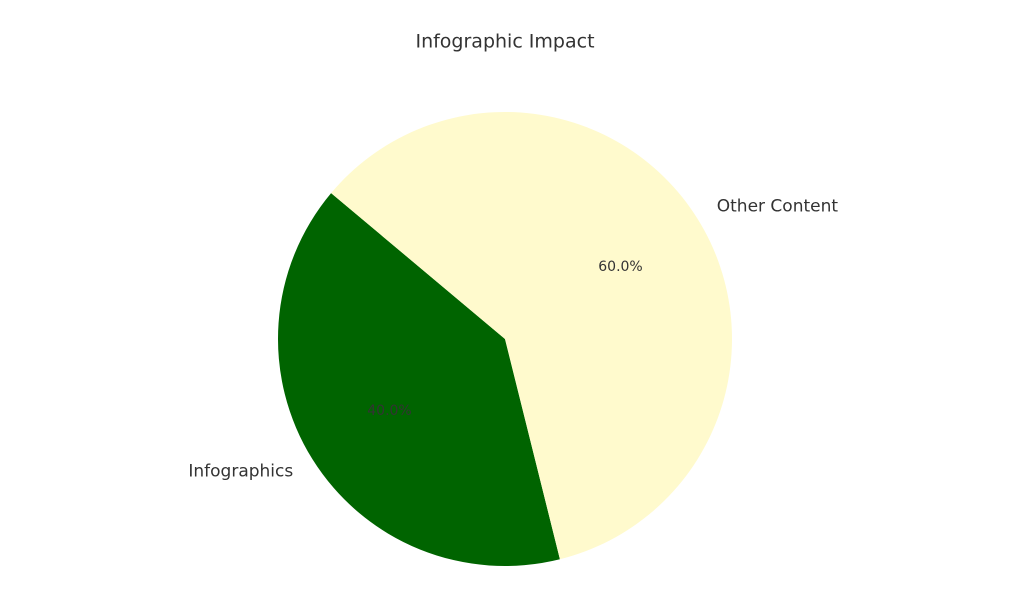  I want to click on value-label: 60.0%, so click(620, 267).